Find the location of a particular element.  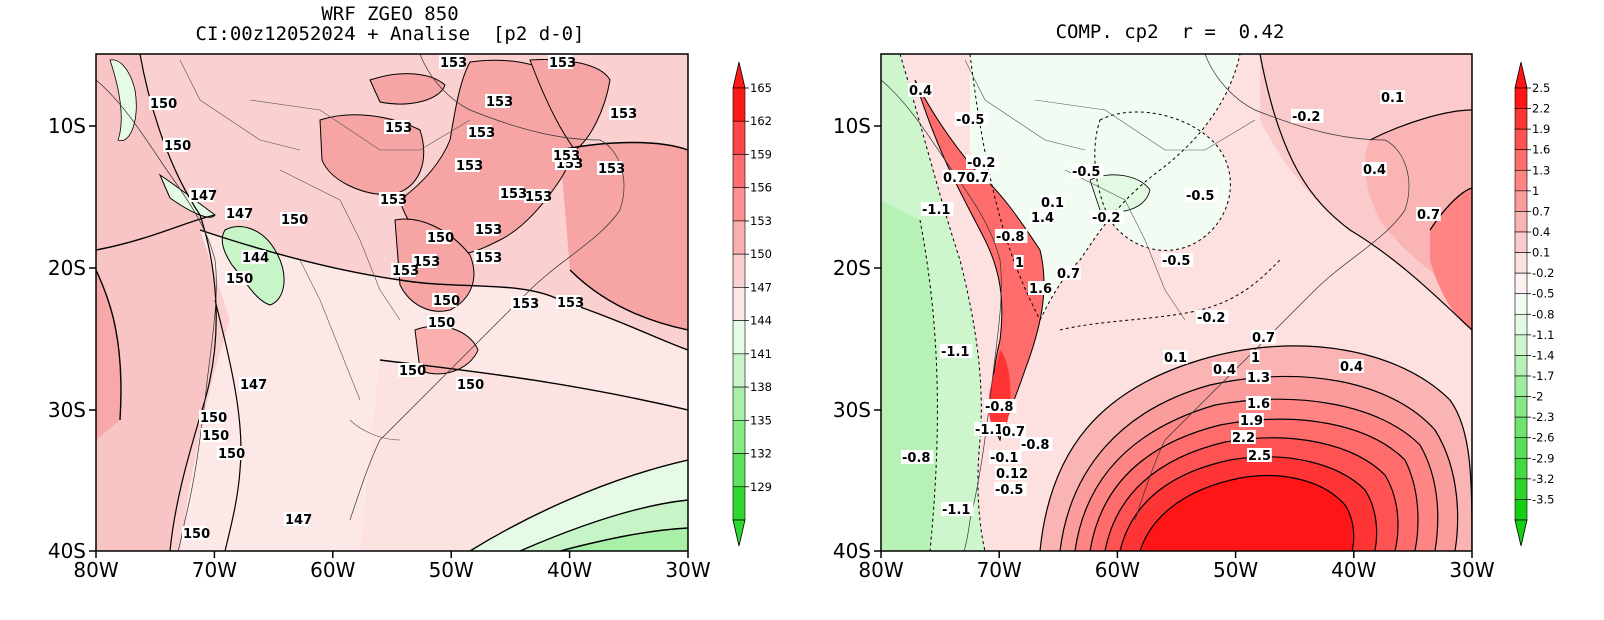

right-colorbar-label: 1.3 is located at coordinates (1541, 170).